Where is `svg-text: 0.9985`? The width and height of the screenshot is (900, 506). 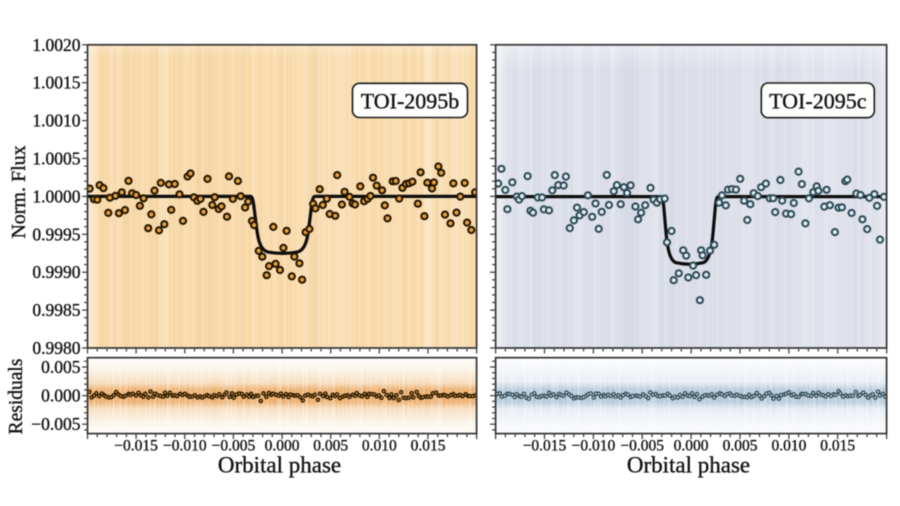
svg-text: 0.9985 is located at coordinates (56, 310).